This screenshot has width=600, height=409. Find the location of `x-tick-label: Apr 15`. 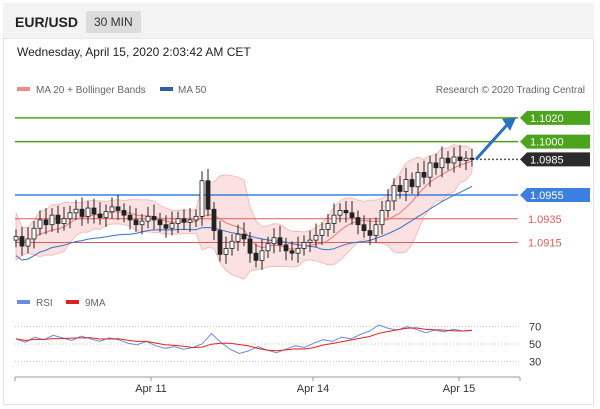

x-tick-label: Apr 15 is located at coordinates (459, 389).